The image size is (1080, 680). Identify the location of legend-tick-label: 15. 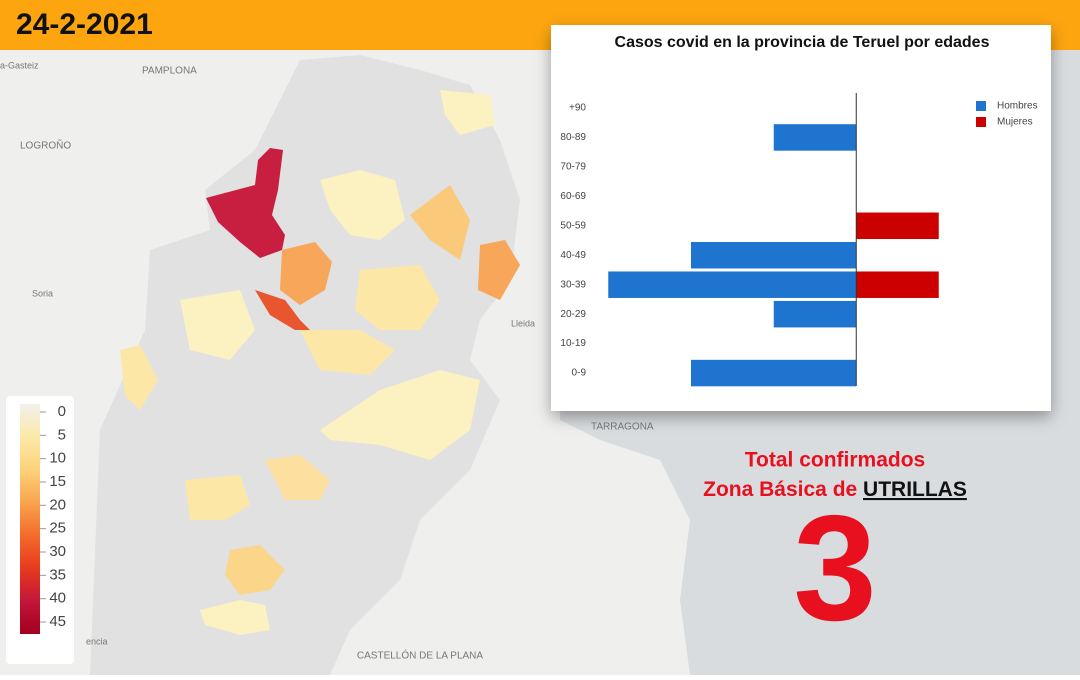
(57, 481).